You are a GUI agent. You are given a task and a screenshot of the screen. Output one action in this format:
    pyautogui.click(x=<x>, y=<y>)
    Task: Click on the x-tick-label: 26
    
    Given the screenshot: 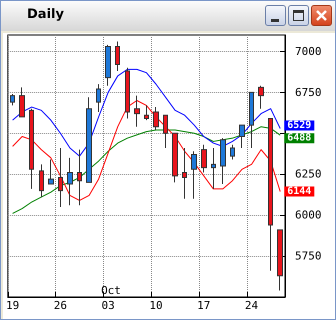 What is the action you would take?
    pyautogui.click(x=61, y=305)
    